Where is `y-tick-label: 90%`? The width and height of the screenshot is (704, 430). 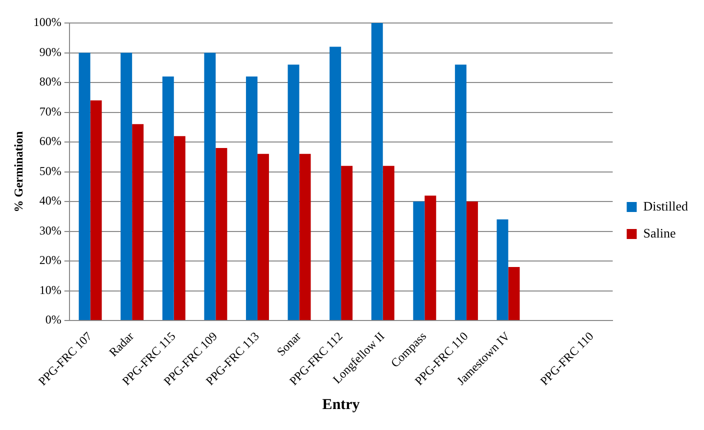 y-tick-label: 90% is located at coordinates (50, 51).